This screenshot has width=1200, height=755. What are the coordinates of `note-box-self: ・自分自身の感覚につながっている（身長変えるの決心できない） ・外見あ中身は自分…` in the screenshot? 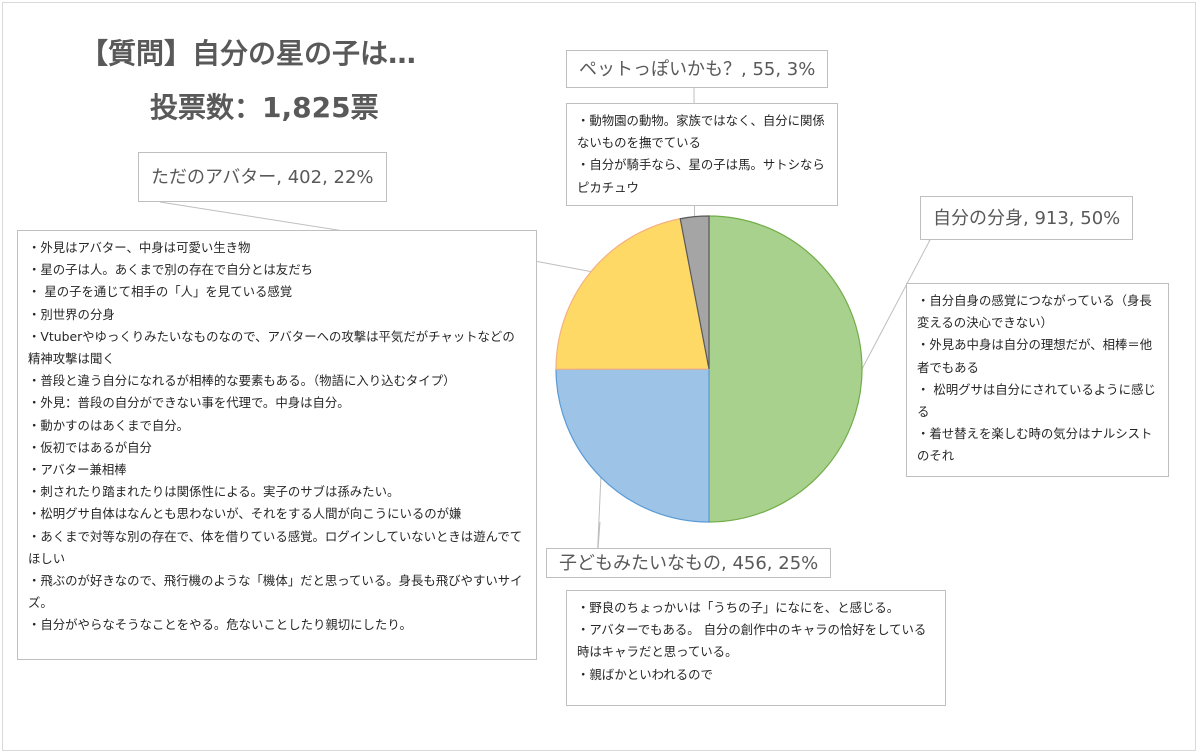 It's located at (1037, 380).